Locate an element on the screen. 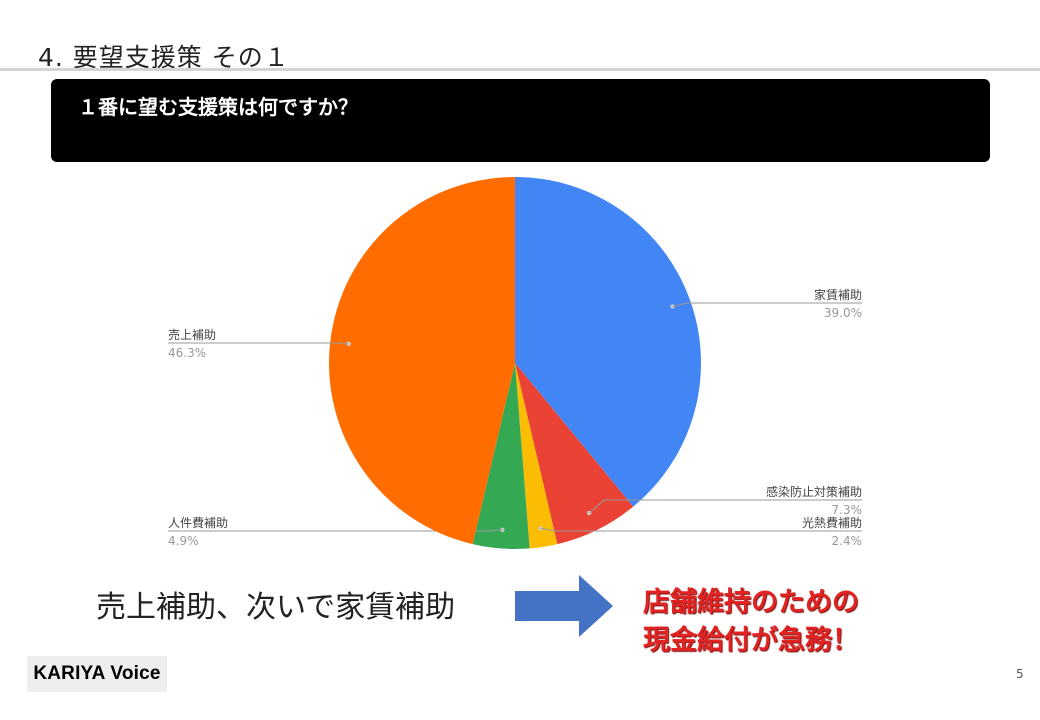 The height and width of the screenshot is (720, 1040). summary-text: 売上補助、次いで家賃補助 is located at coordinates (276, 607).